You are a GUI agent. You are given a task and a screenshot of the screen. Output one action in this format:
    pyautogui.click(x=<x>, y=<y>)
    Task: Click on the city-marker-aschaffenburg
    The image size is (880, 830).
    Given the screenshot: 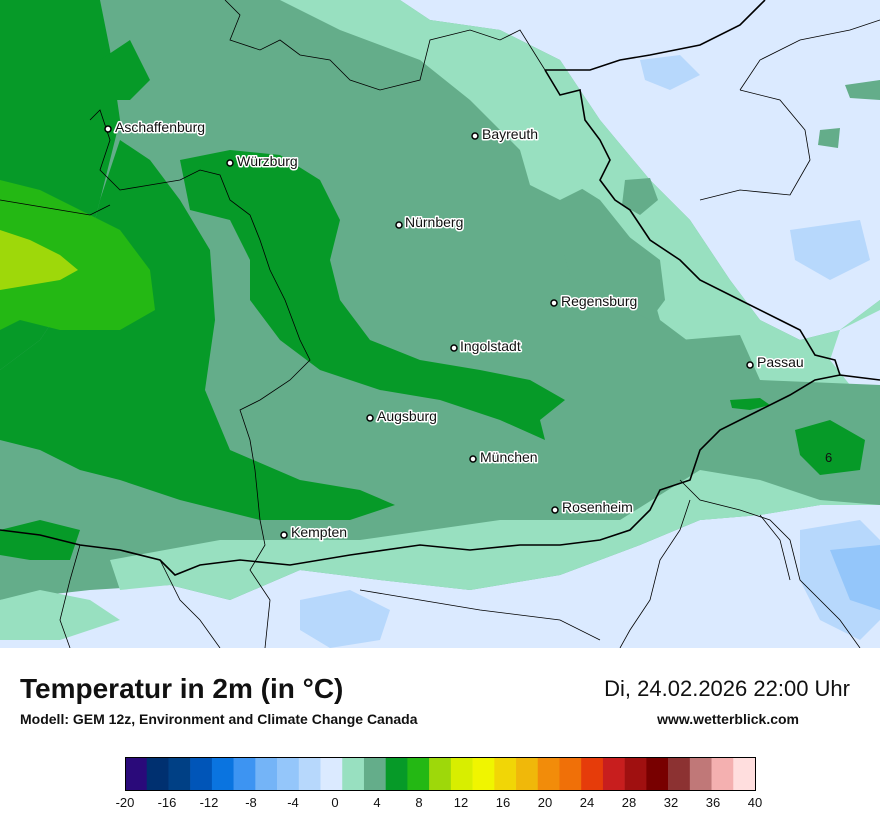 What is the action you would take?
    pyautogui.click(x=108, y=129)
    